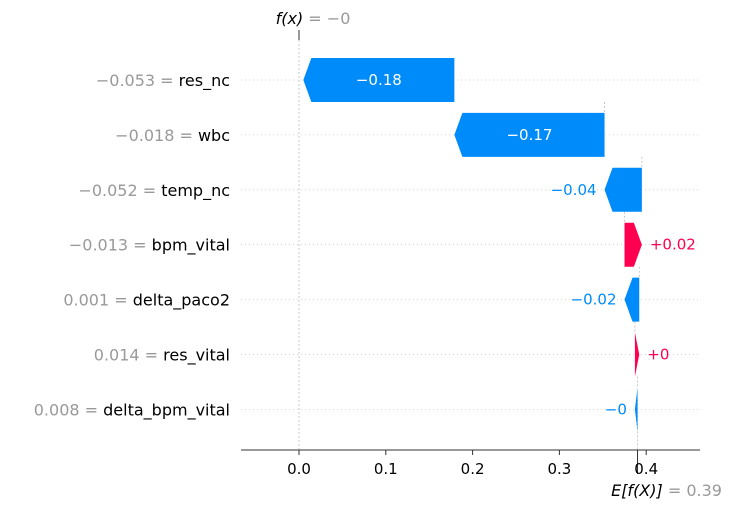 The image size is (735, 510). What do you see at coordinates (704, 490) in the screenshot?
I see `efx-value: 0.39` at bounding box center [704, 490].